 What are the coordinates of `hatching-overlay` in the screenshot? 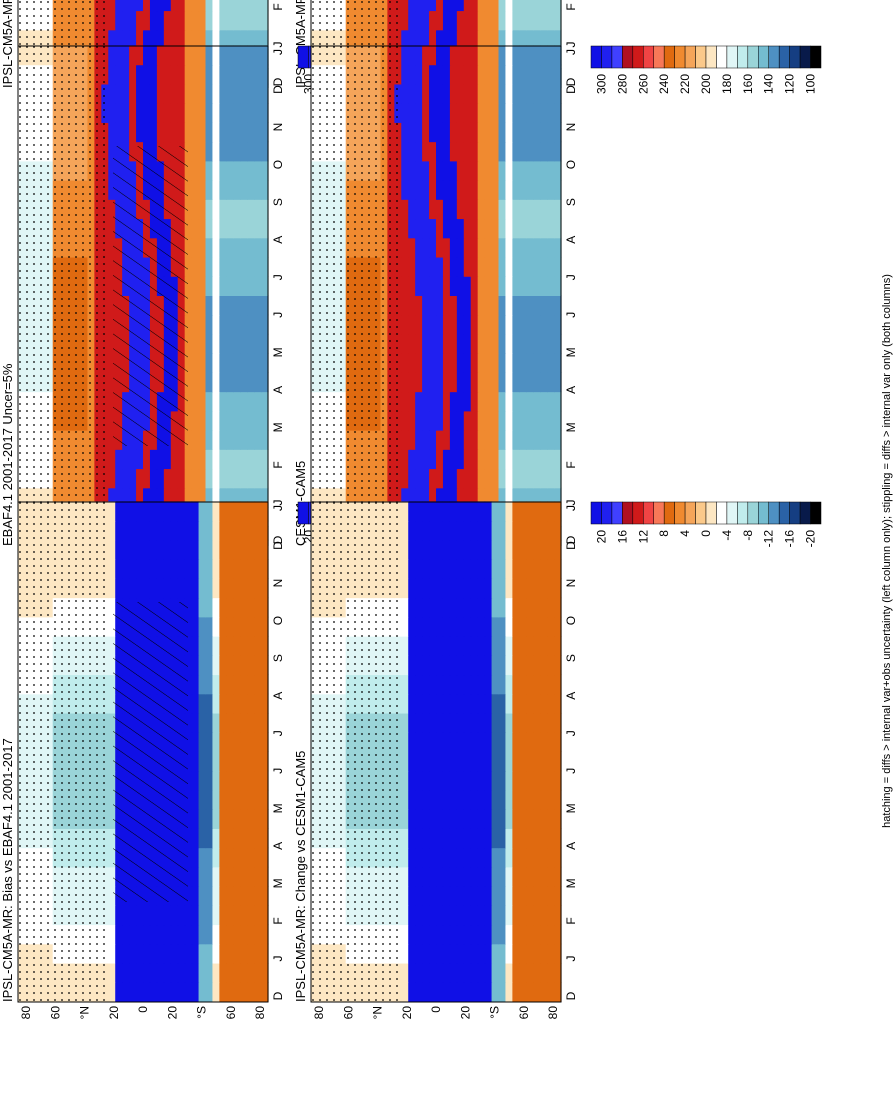 It's located at (150, 752).